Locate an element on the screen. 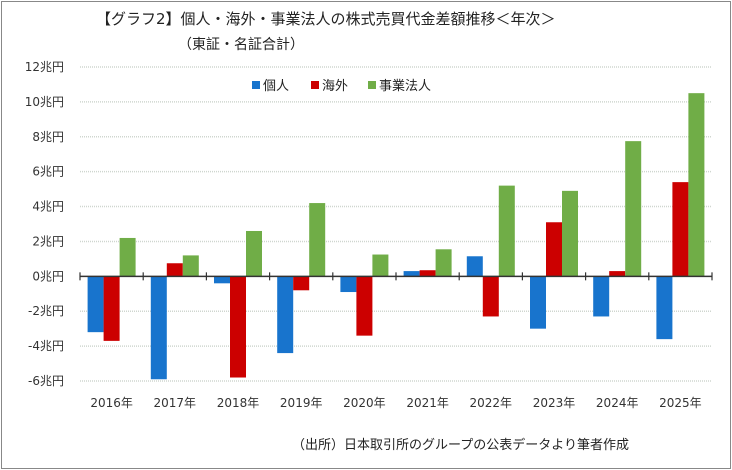  chart-source: （出所）日本取引所のグループの公表データより筆者作成 is located at coordinates (460, 445).